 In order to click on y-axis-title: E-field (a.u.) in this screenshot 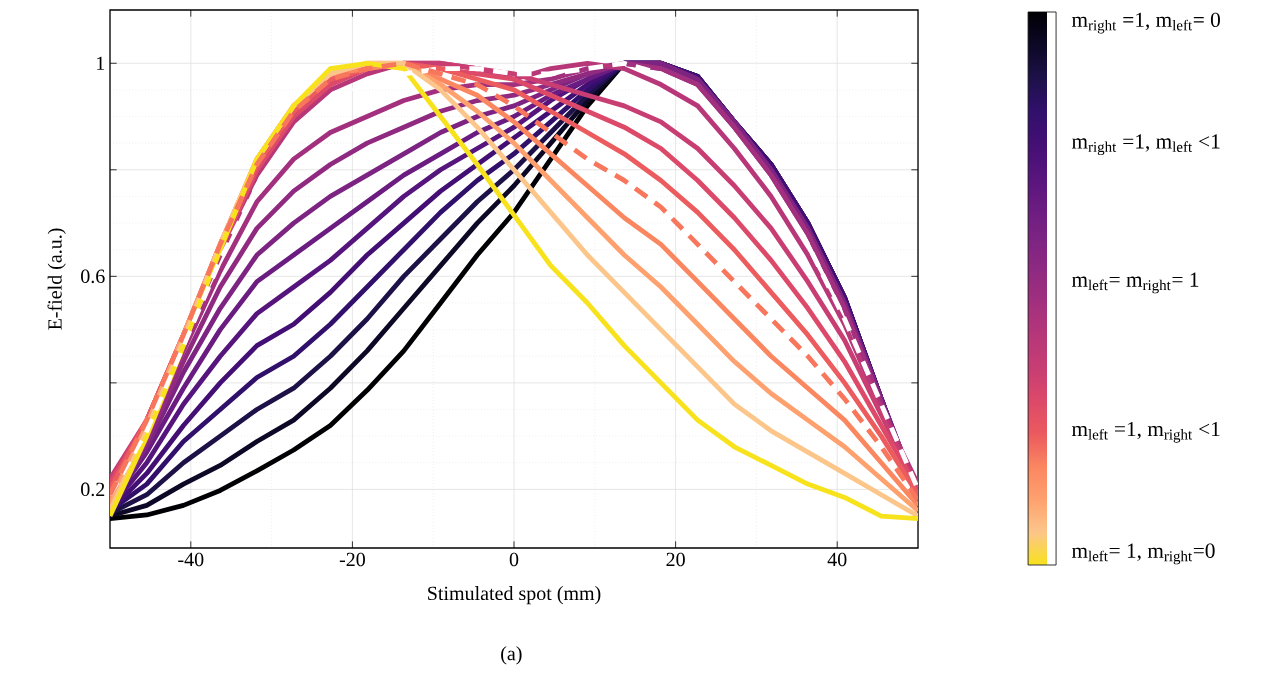, I will do `click(56, 279)`.